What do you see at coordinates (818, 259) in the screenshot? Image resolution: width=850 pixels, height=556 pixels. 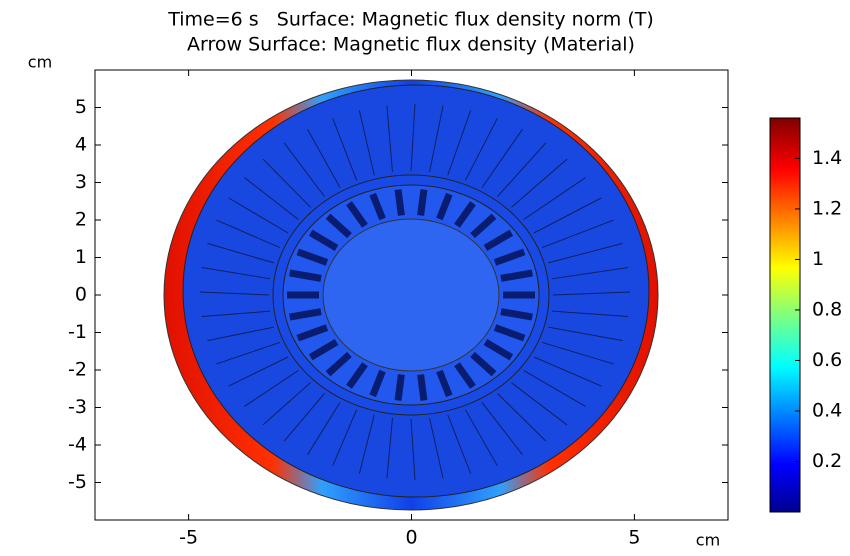 I see `colorbar-tick-label: 1` at bounding box center [818, 259].